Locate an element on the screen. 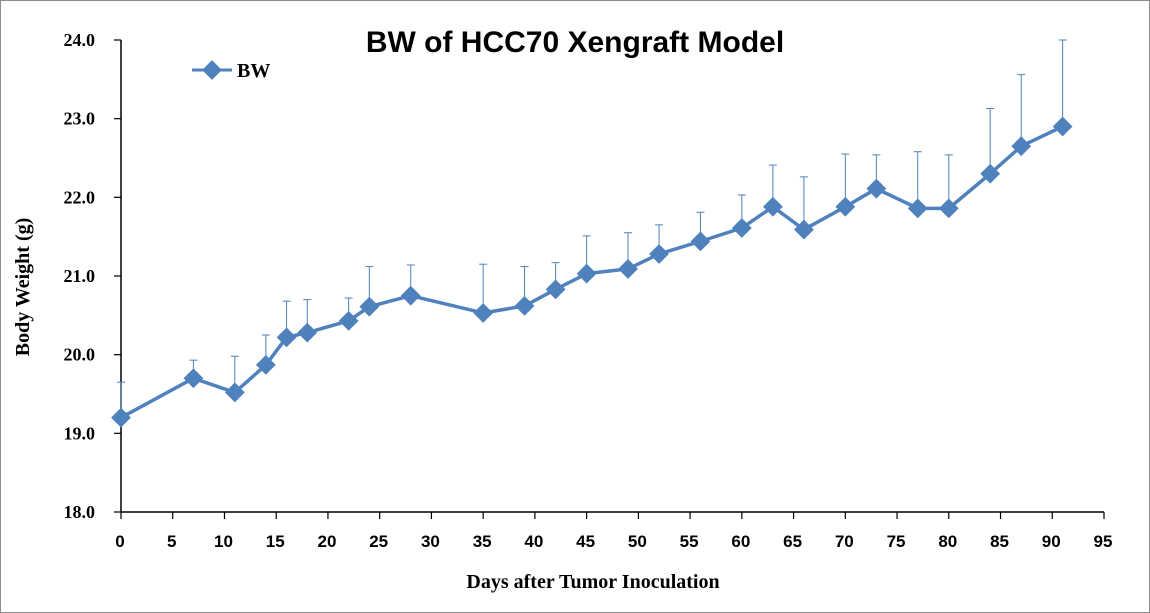 The image size is (1150, 613). x-tick-label: 80 is located at coordinates (947, 541).